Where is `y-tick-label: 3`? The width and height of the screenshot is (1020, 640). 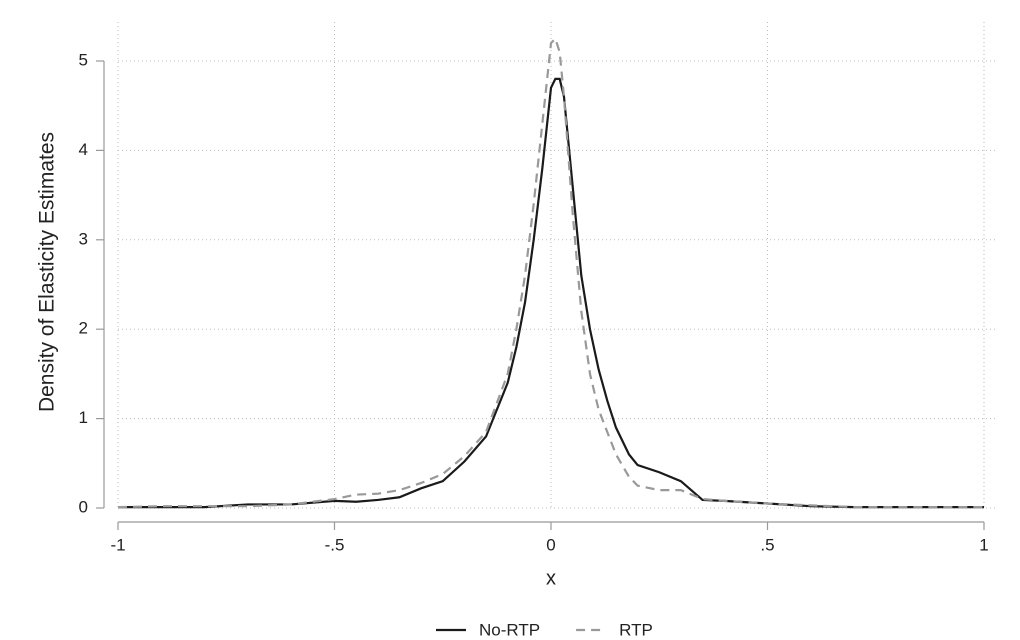 y-tick-label: 3 is located at coordinates (83, 238).